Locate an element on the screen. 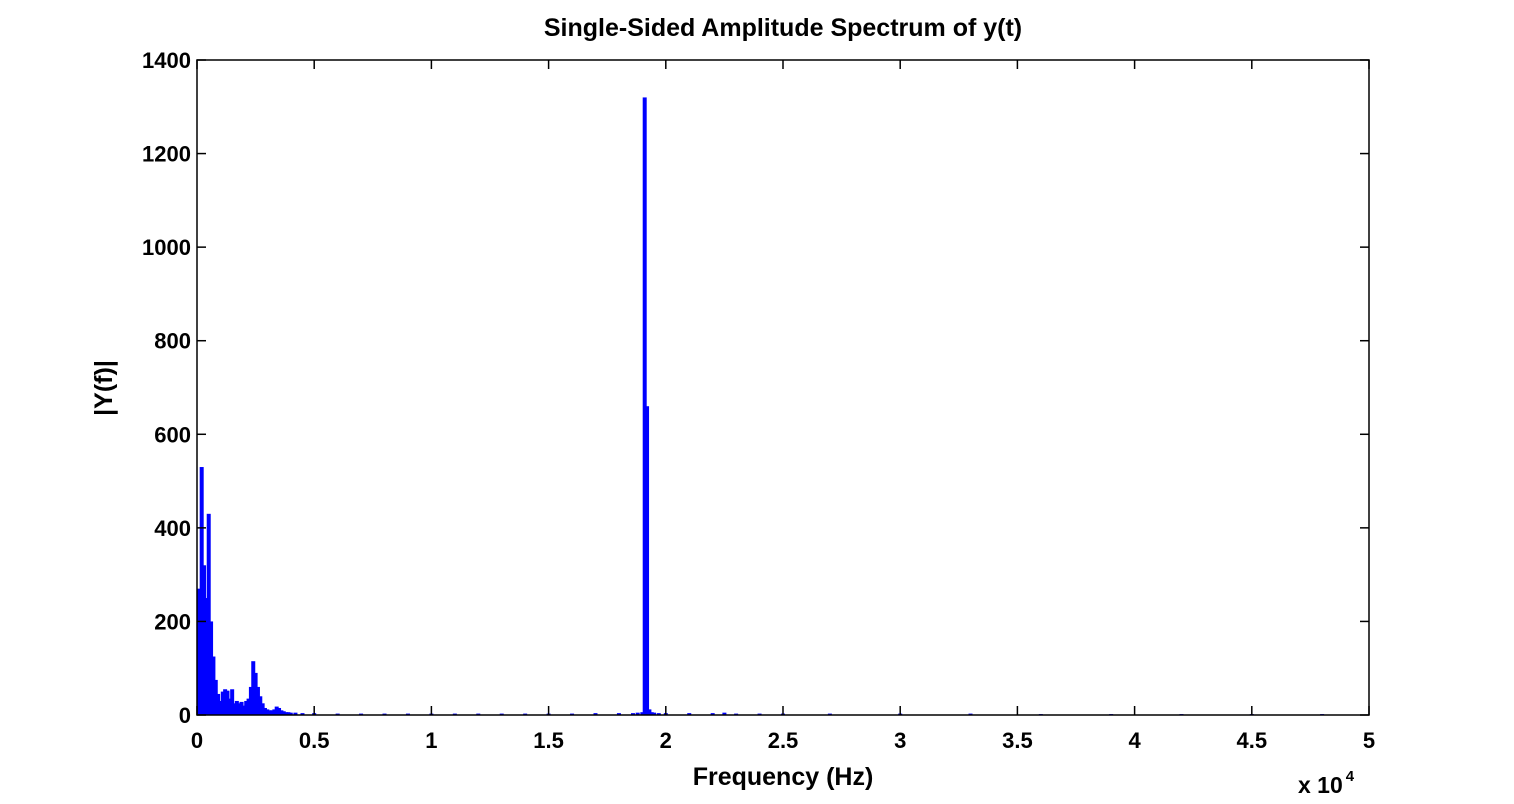 This screenshot has width=1514, height=804. x-tick-label: 0.5 is located at coordinates (314, 740).